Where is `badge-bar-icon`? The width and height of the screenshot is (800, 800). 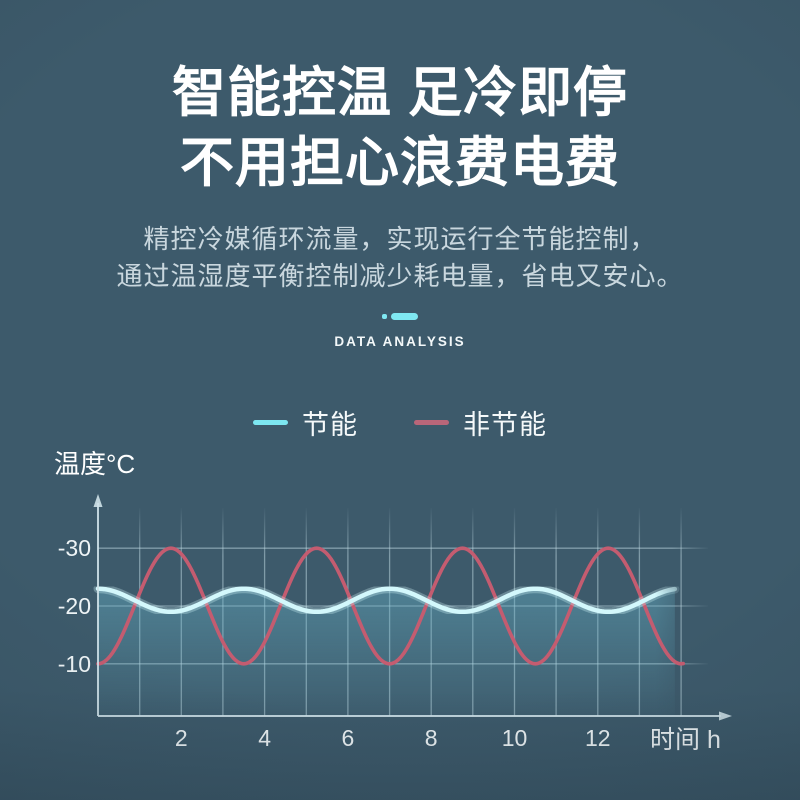
badge-bar-icon is located at coordinates (404, 316).